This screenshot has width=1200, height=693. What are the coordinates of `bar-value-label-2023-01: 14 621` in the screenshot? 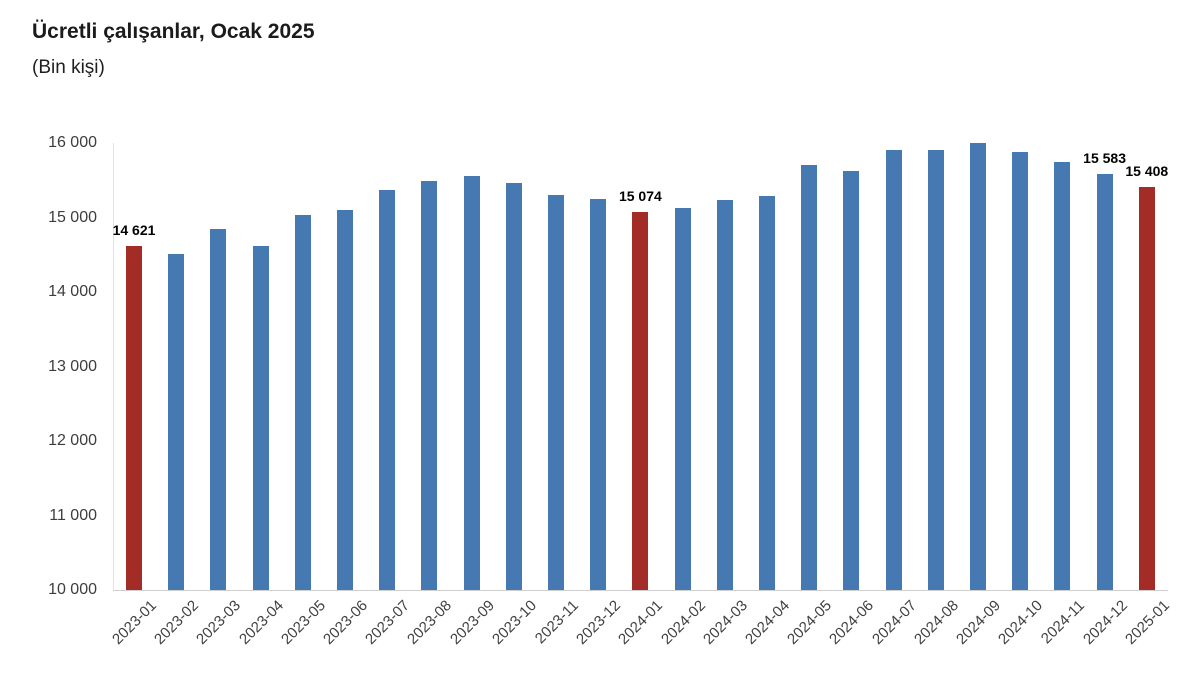 It's located at (134, 229).